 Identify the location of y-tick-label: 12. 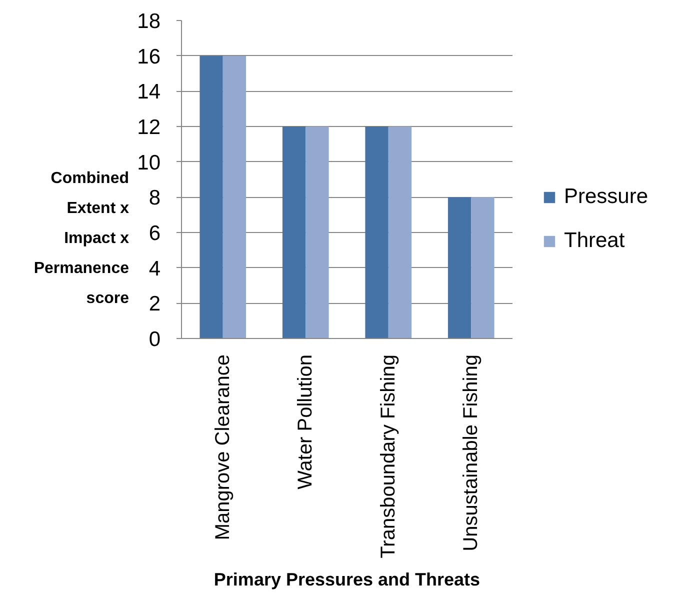
(148, 127).